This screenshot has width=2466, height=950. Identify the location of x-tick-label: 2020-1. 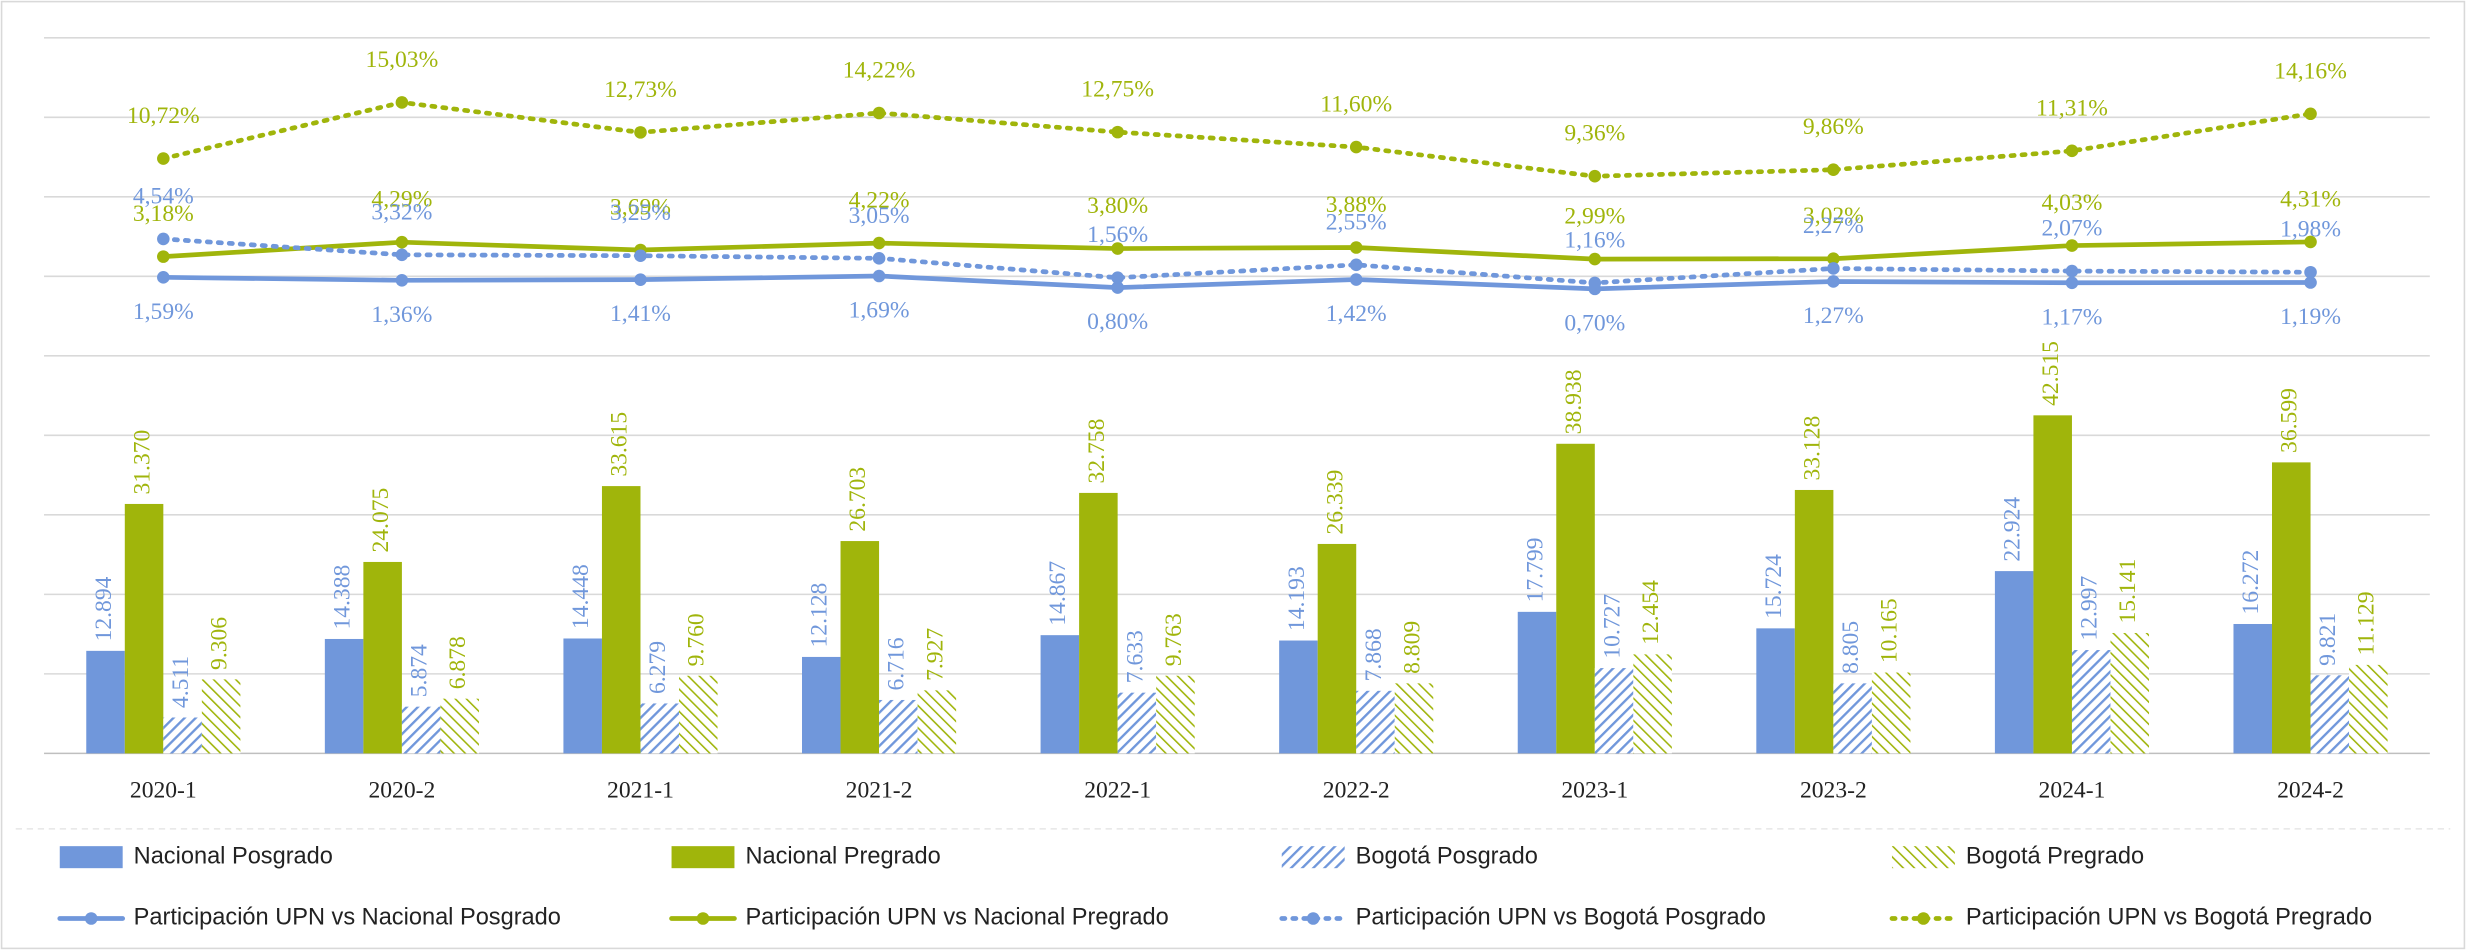
(163, 790).